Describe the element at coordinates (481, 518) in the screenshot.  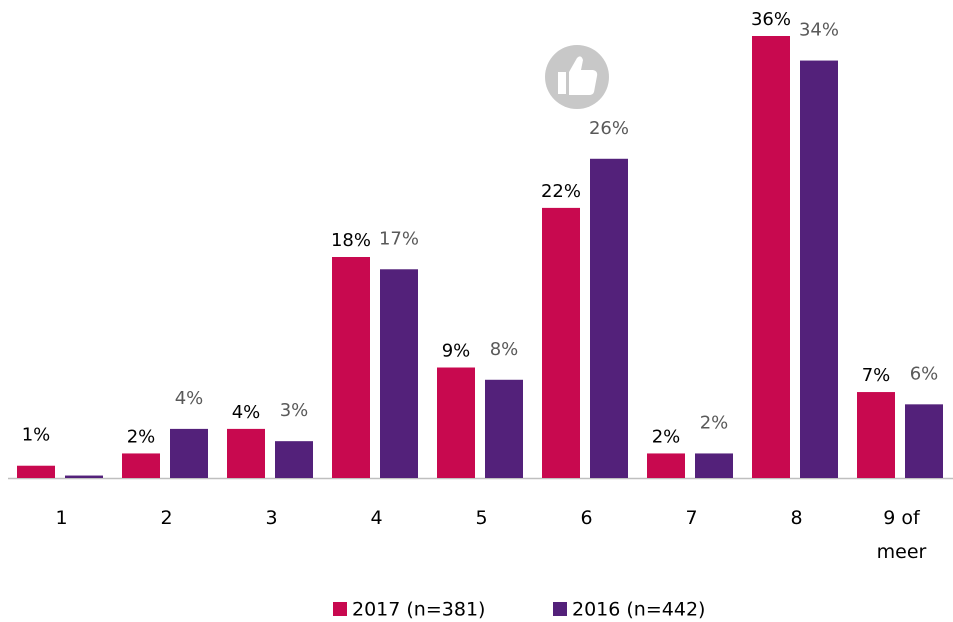
I see `x-tick-label: 5` at that location.